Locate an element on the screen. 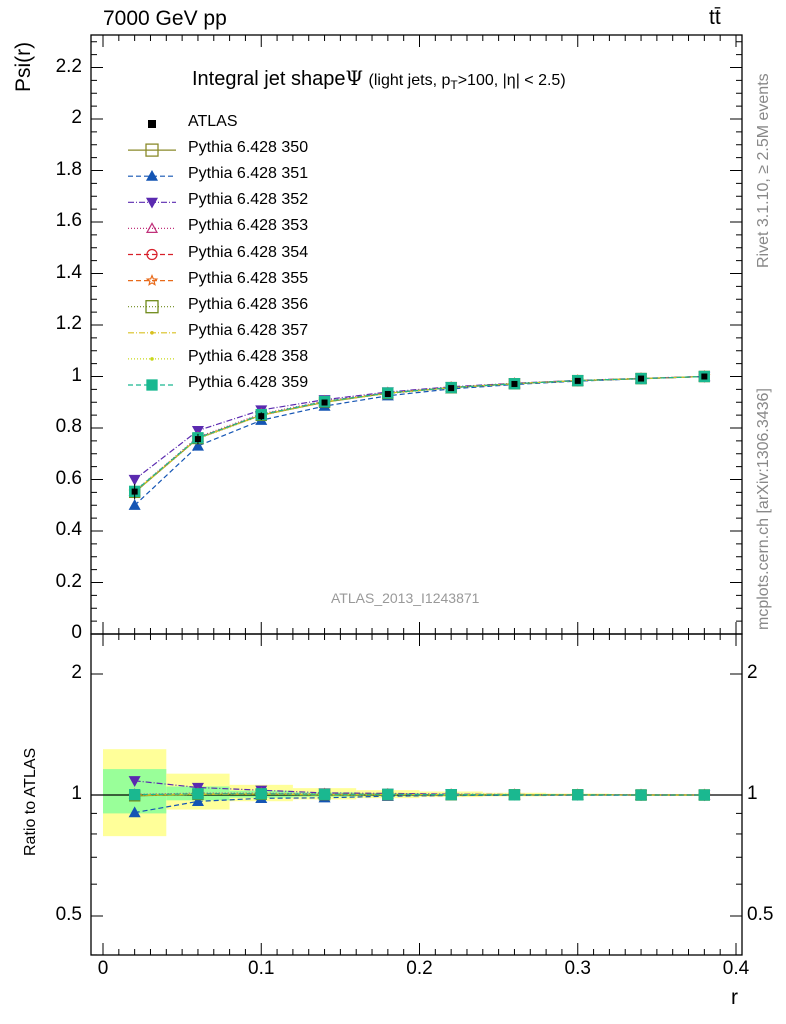  legend-markers is located at coordinates (152, 255).